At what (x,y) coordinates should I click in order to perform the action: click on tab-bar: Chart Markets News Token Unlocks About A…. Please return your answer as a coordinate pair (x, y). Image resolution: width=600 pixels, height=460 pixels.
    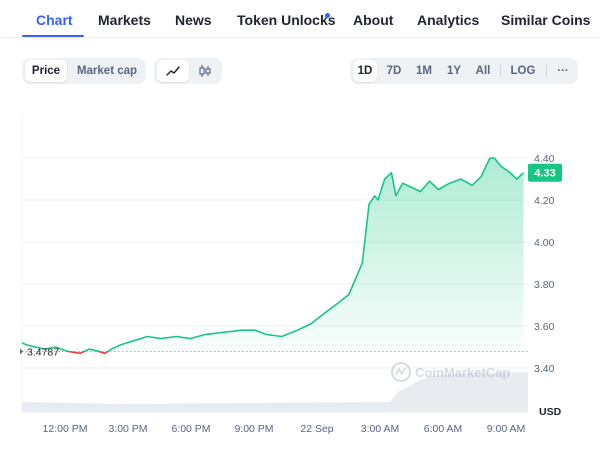
    Looking at the image, I should click on (300, 19).